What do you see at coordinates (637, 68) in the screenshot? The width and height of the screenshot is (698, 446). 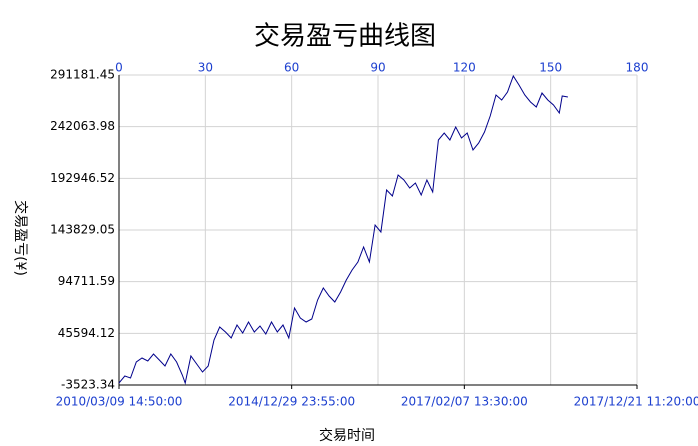 I see `x-tick-label: 180` at bounding box center [637, 68].